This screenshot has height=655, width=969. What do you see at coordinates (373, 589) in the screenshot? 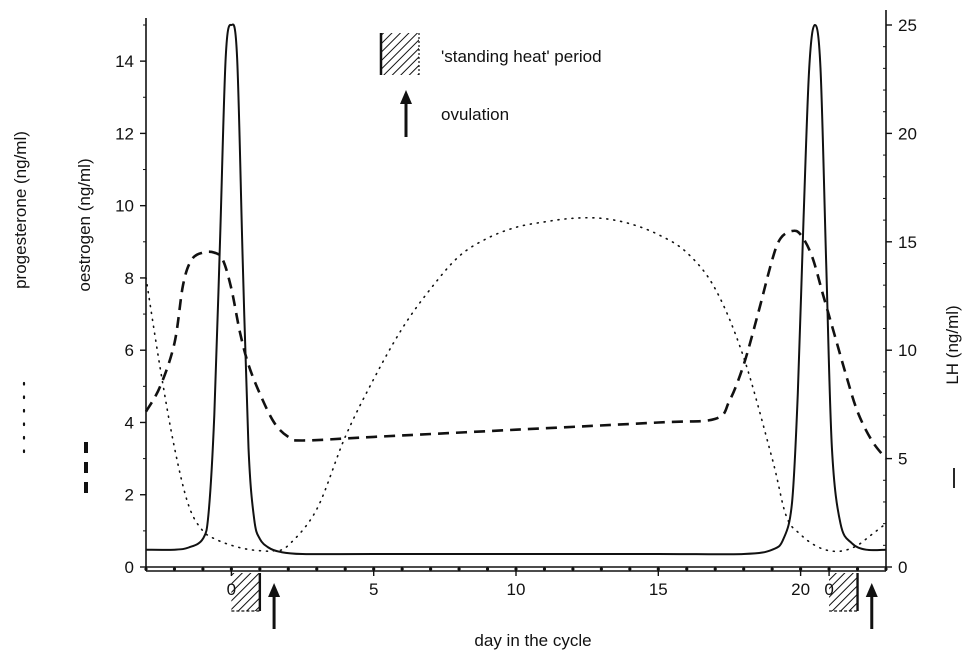
I see `x-tick-label: 5` at bounding box center [373, 589].